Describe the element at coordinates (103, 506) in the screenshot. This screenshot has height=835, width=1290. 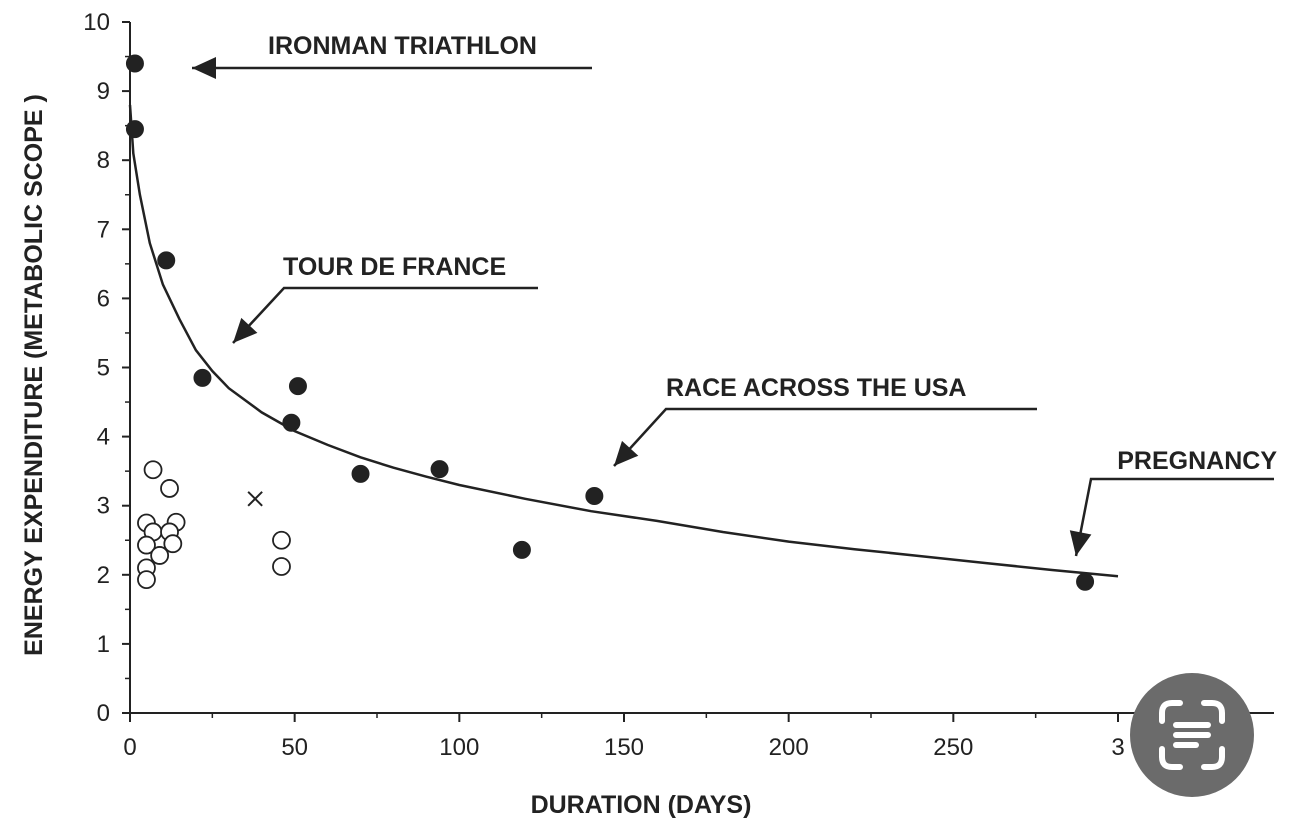
I see `y-tick-label: 3` at that location.